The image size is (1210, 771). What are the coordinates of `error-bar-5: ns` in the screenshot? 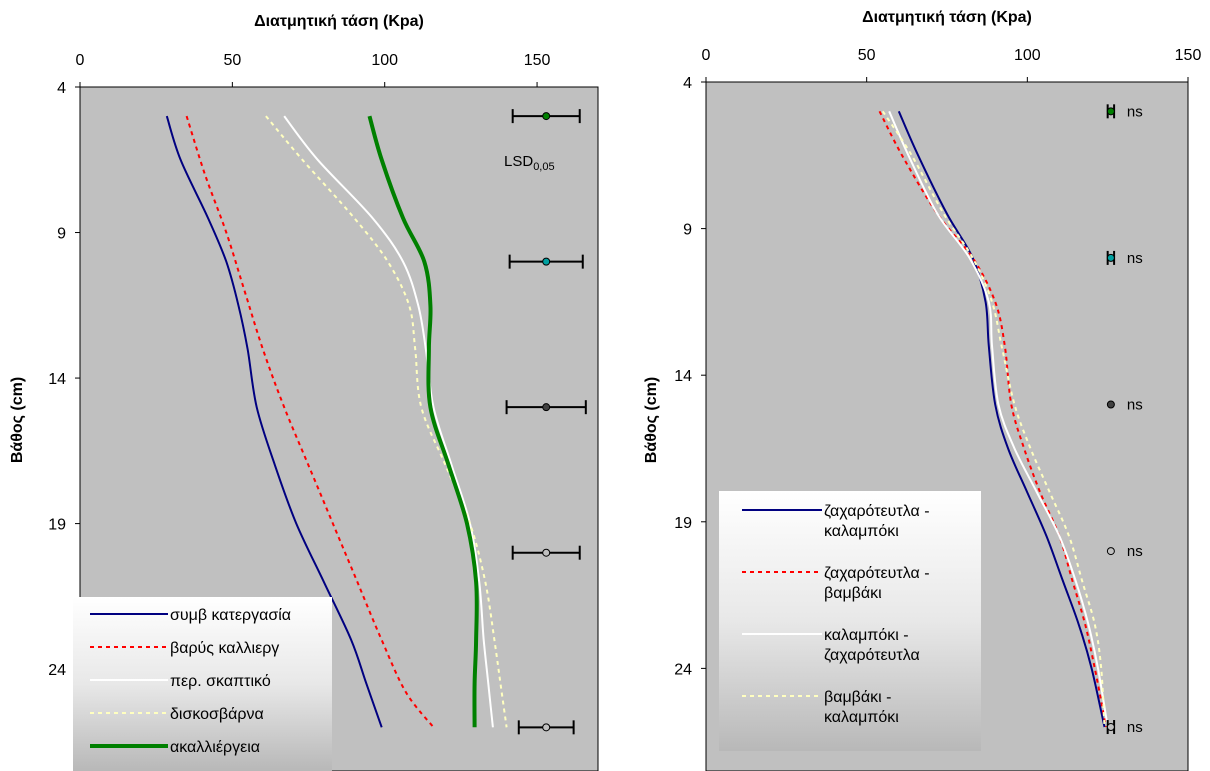 It's located at (1124, 727).